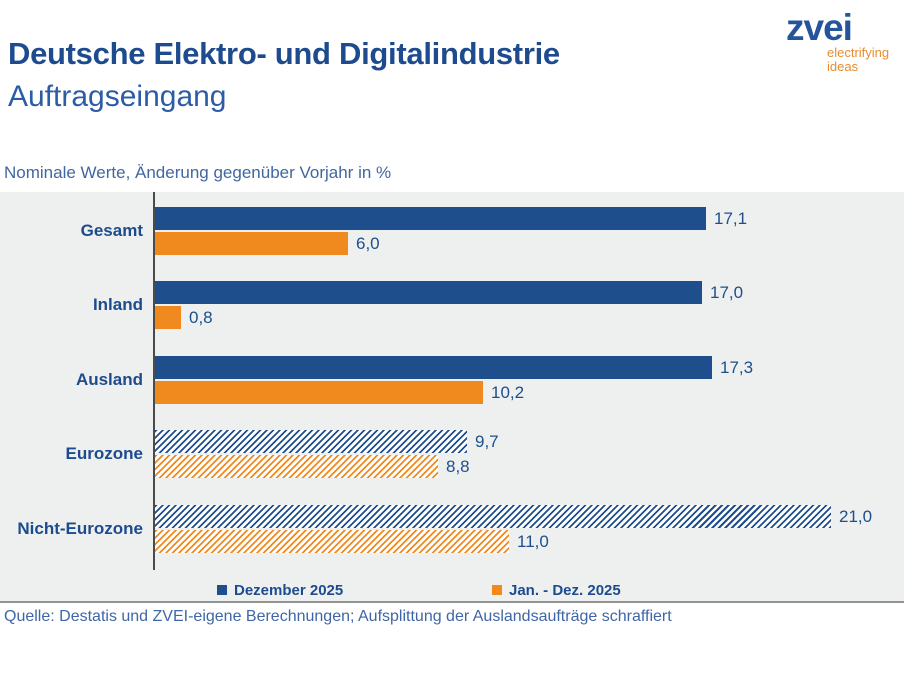 The width and height of the screenshot is (904, 692). Describe the element at coordinates (508, 392) in the screenshot. I see `bar-value-jan-dez-2025-ausland: 10,2` at that location.